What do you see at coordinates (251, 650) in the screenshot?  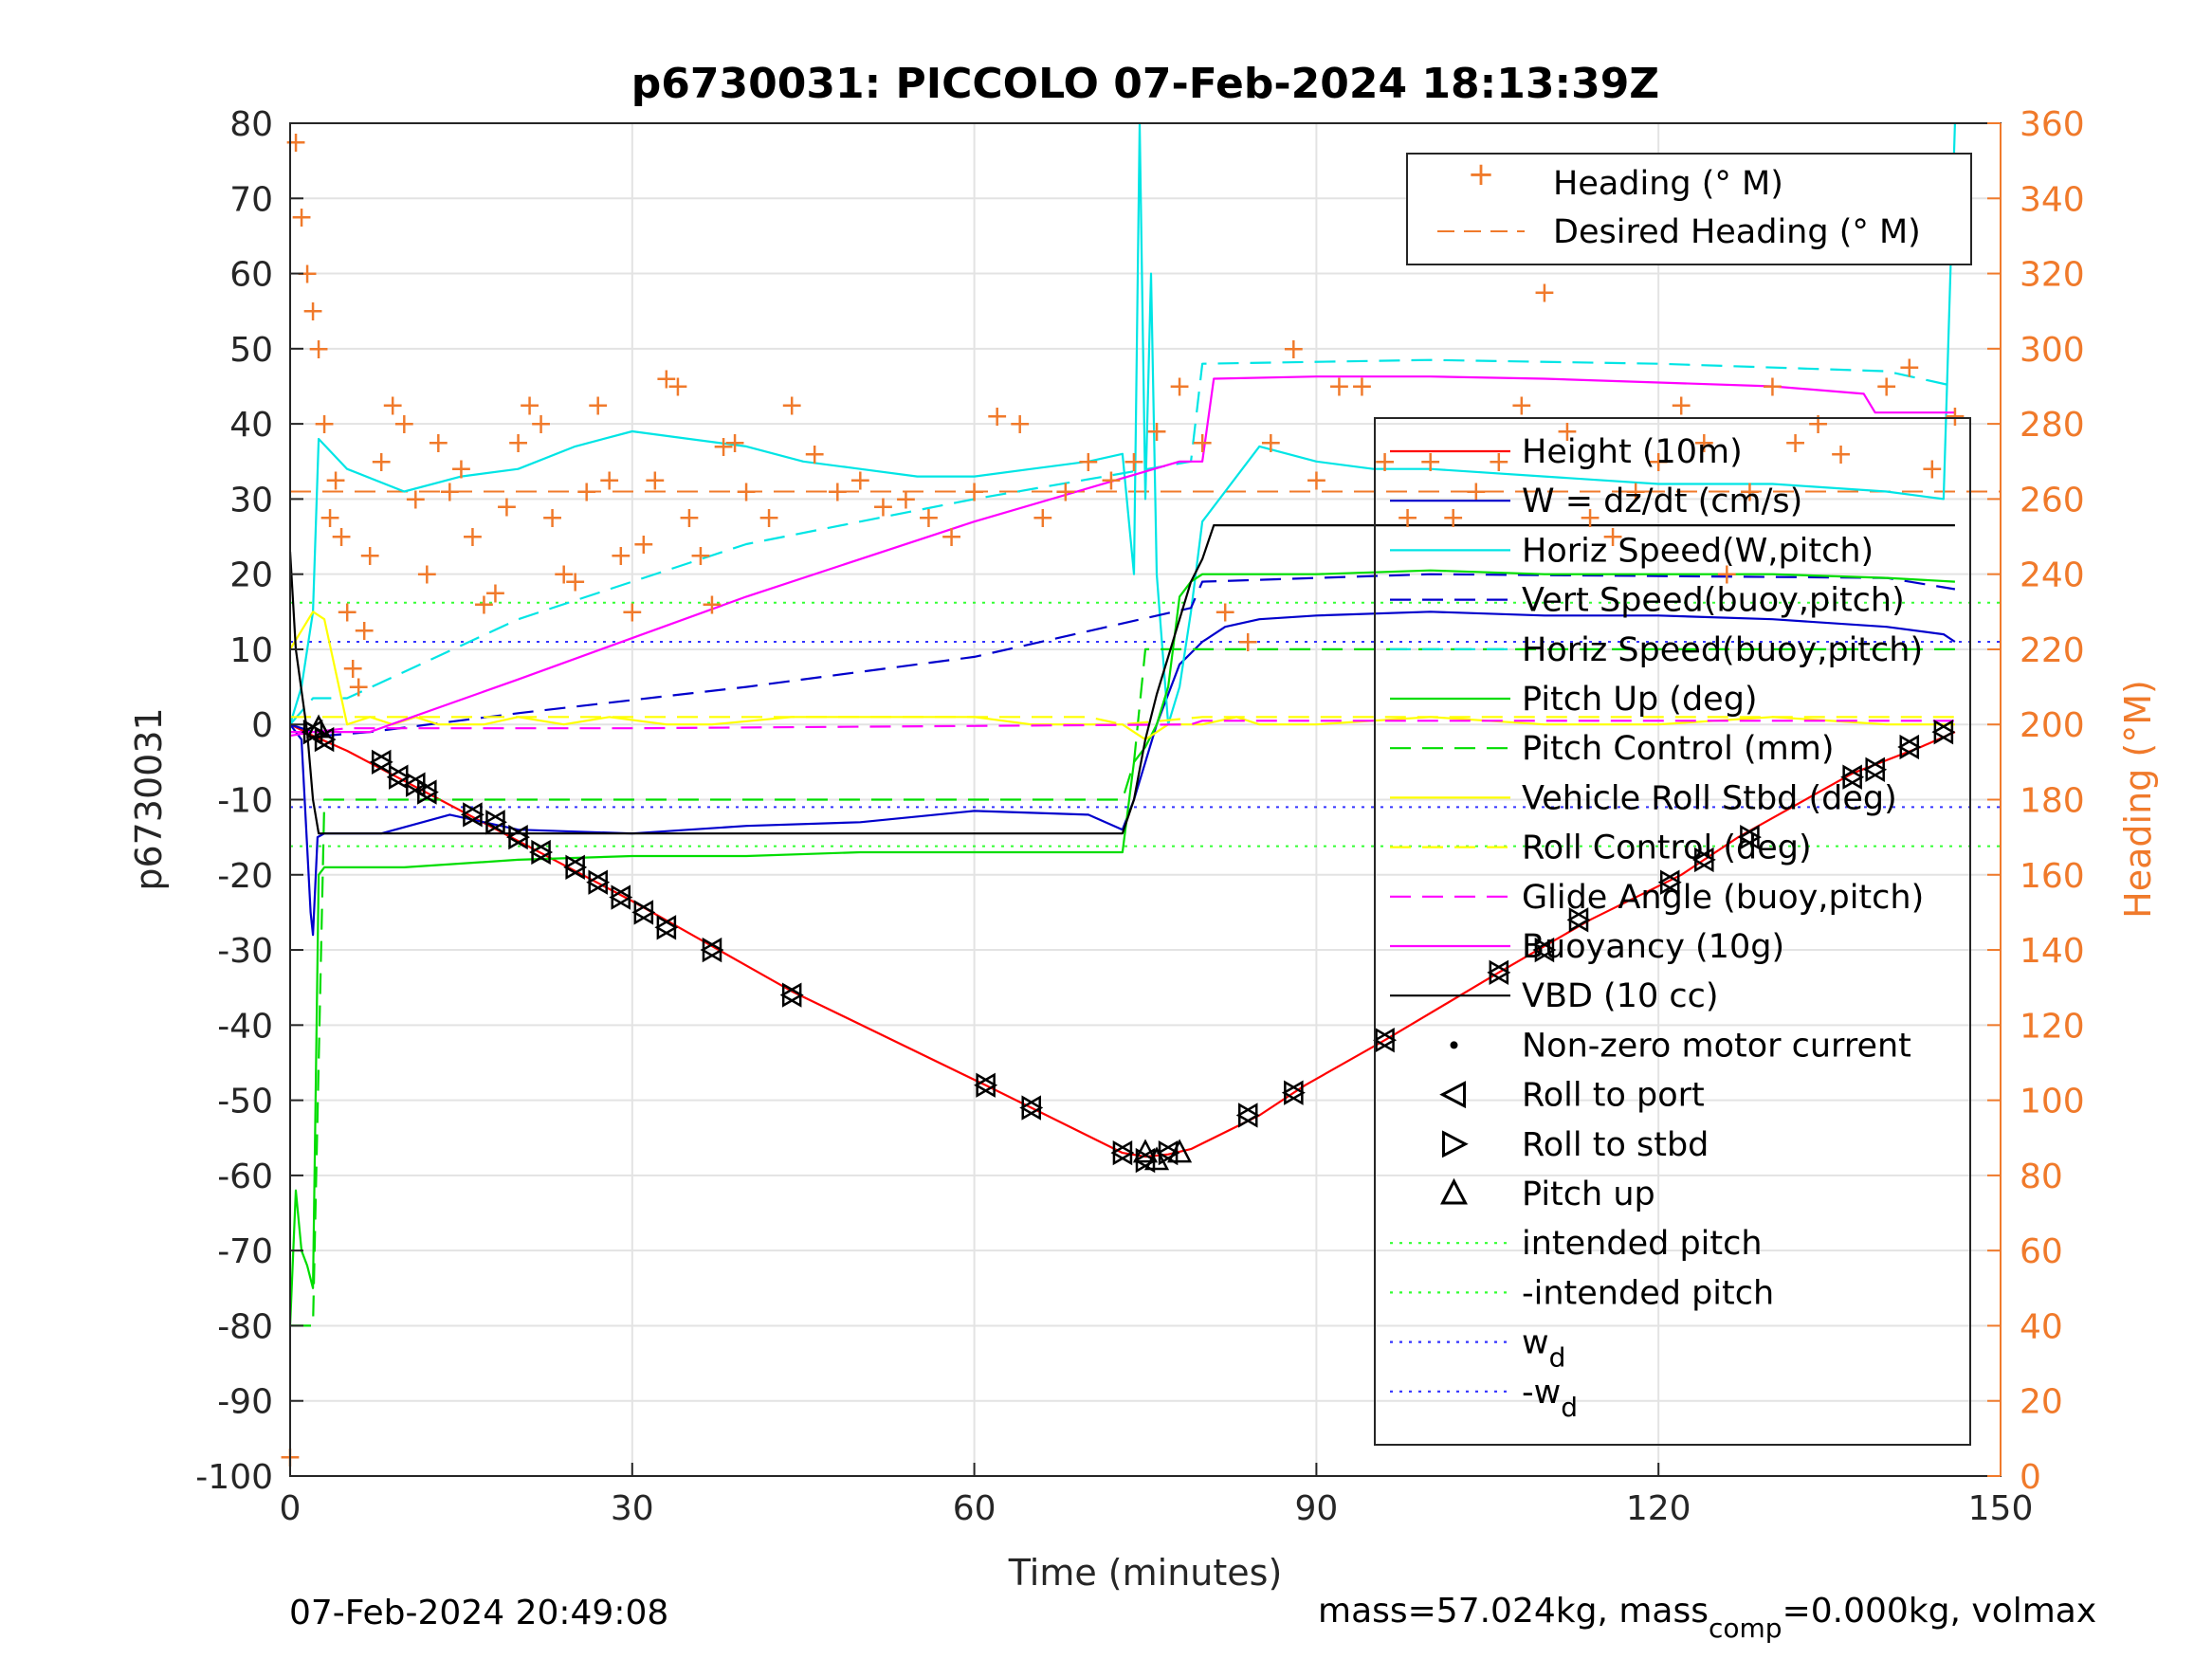 I see `y-tick-label-7: 10` at bounding box center [251, 650].